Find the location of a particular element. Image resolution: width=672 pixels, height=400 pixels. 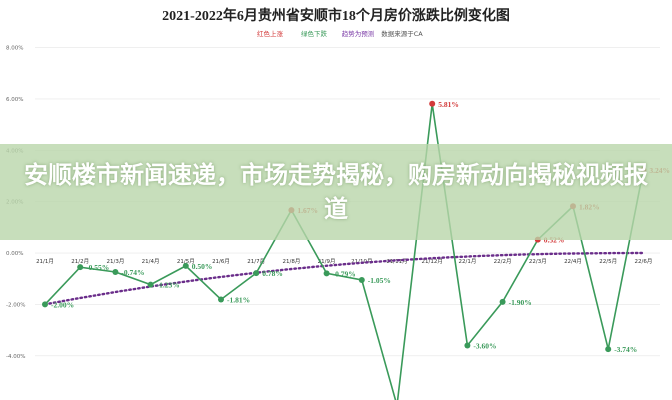

chart-legend: 红色上涨 绿色下跌 趋势为预测 数据来源于CA is located at coordinates (340, 33).